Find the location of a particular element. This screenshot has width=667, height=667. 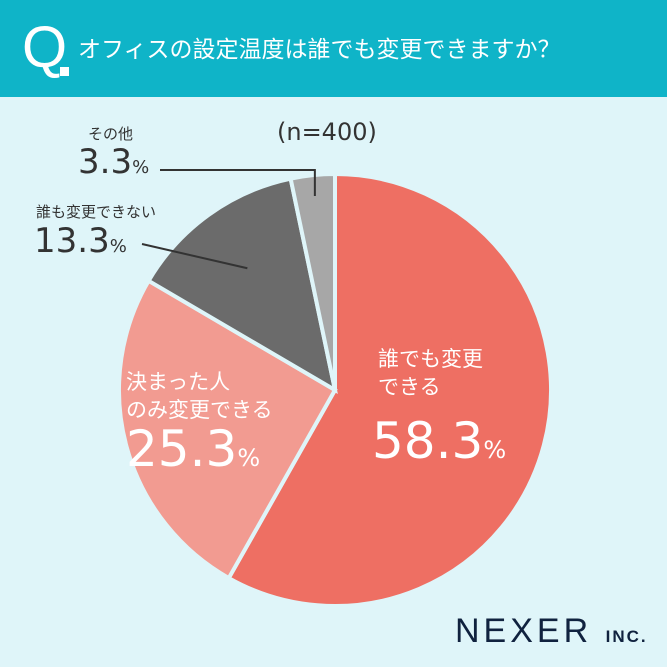

label-nobody: 誰も変更できない is located at coordinates (96, 212).